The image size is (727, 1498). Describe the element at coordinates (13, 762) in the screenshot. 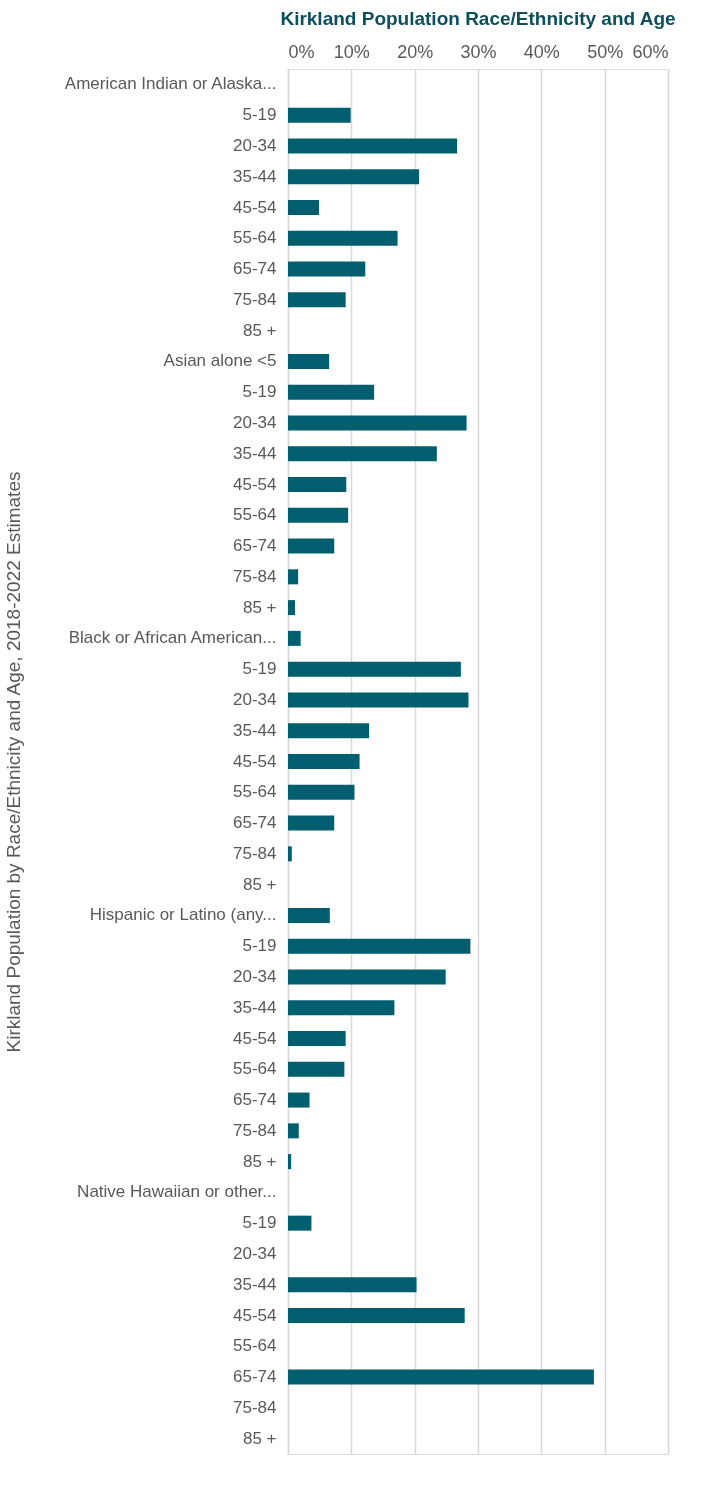

I see `y-axis-title: Kirkland Population by Race/Ethnicity and Age, 2018-2022 Estimates` at that location.